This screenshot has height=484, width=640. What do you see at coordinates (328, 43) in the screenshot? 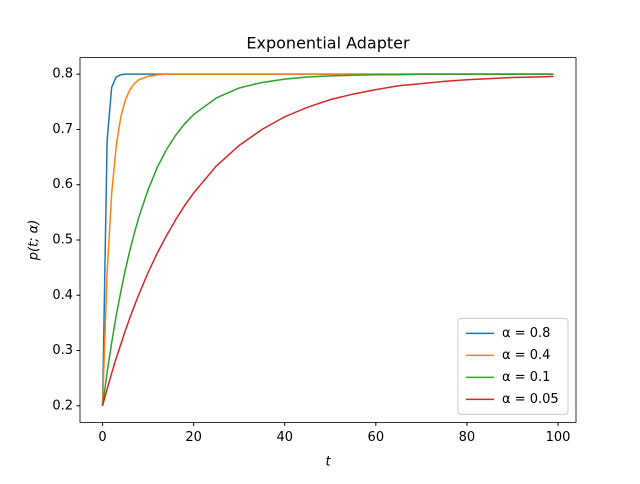
I see `chart-title: Exponential Adapter` at bounding box center [328, 43].